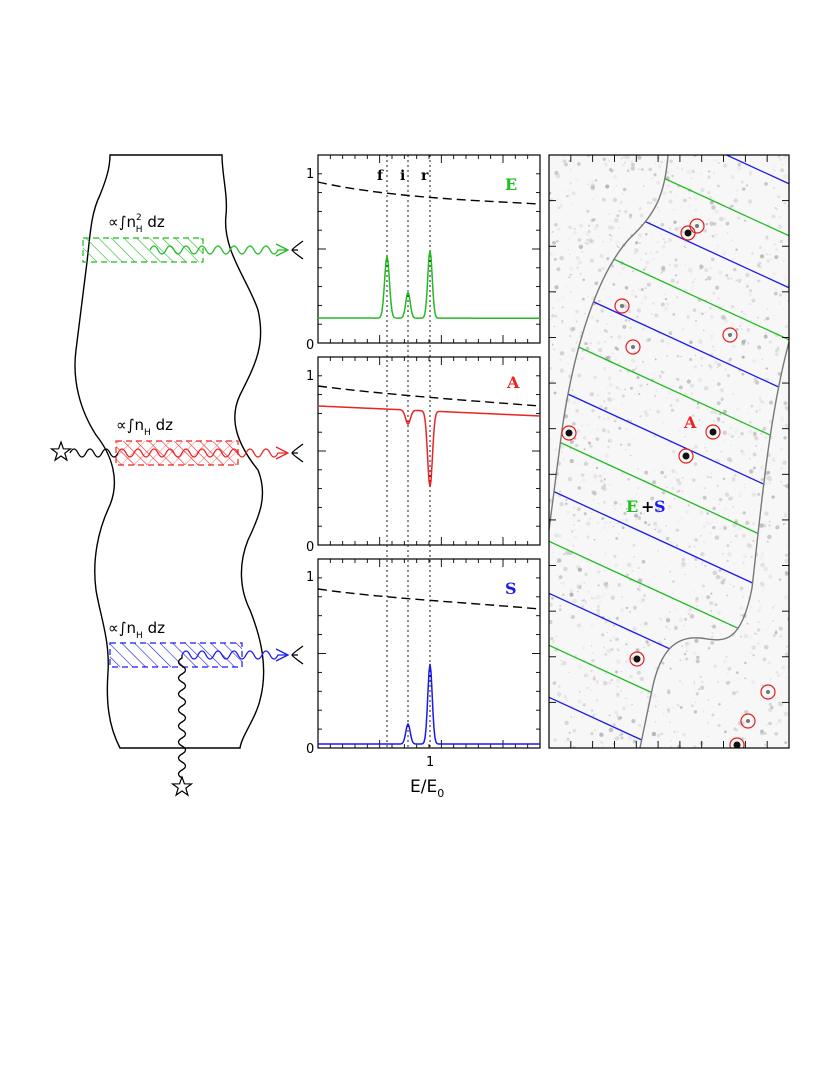 The width and height of the screenshot is (830, 1080). What do you see at coordinates (136, 630) in the screenshot?
I see `label-column-density-bottom: ∝∫nH dz` at bounding box center [136, 630].